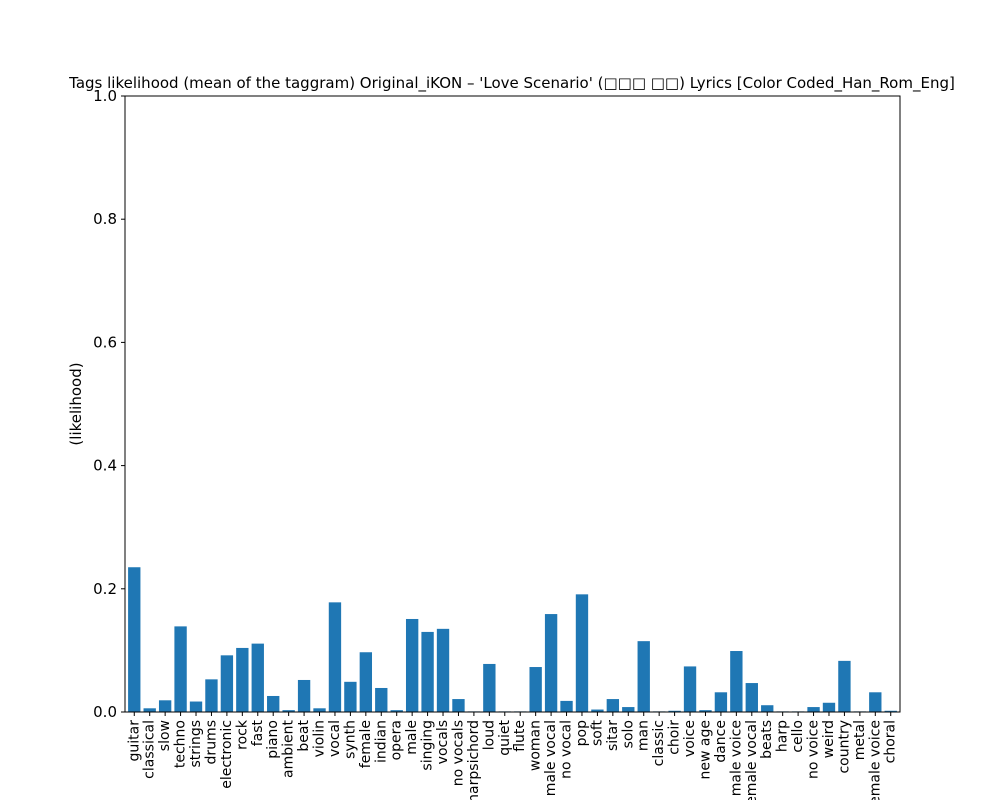  I want to click on bar-fast, so click(257, 677).